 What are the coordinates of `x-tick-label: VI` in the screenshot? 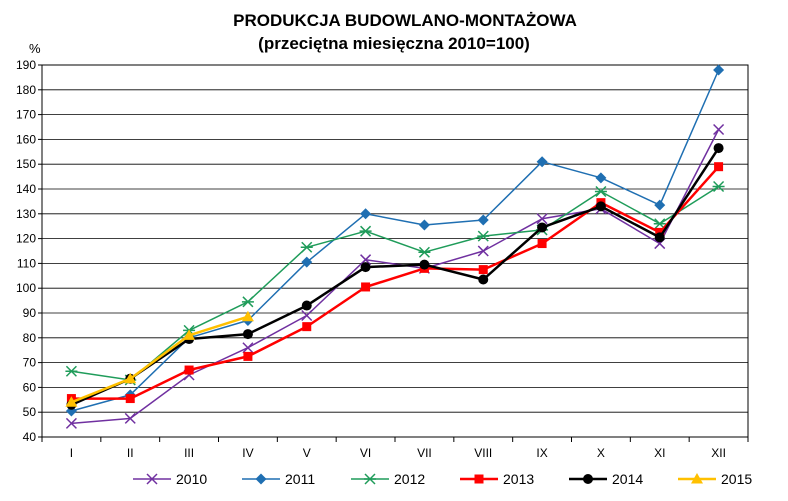 It's located at (365, 453).